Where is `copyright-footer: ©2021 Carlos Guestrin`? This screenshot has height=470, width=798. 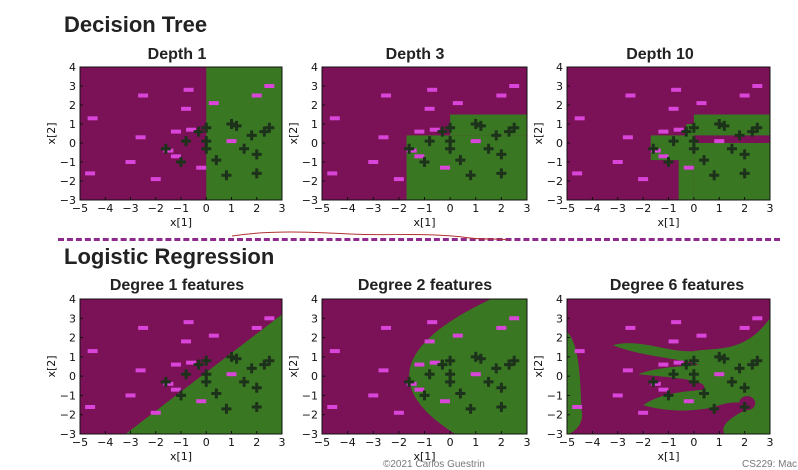 copyright-footer: ©2021 Carlos Guestrin is located at coordinates (434, 464).